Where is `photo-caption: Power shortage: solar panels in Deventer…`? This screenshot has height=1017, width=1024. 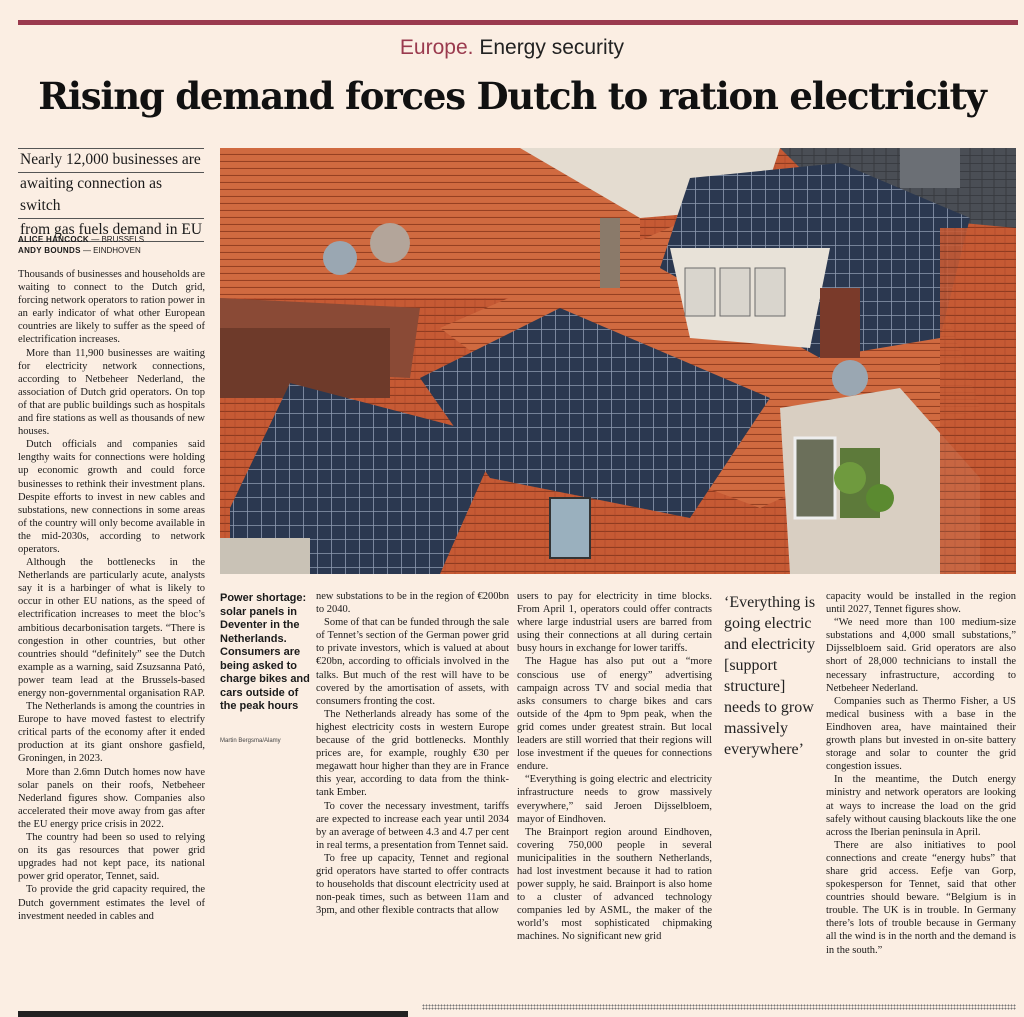
photo-caption: Power shortage: solar panels in Deventer… is located at coordinates (265, 652).